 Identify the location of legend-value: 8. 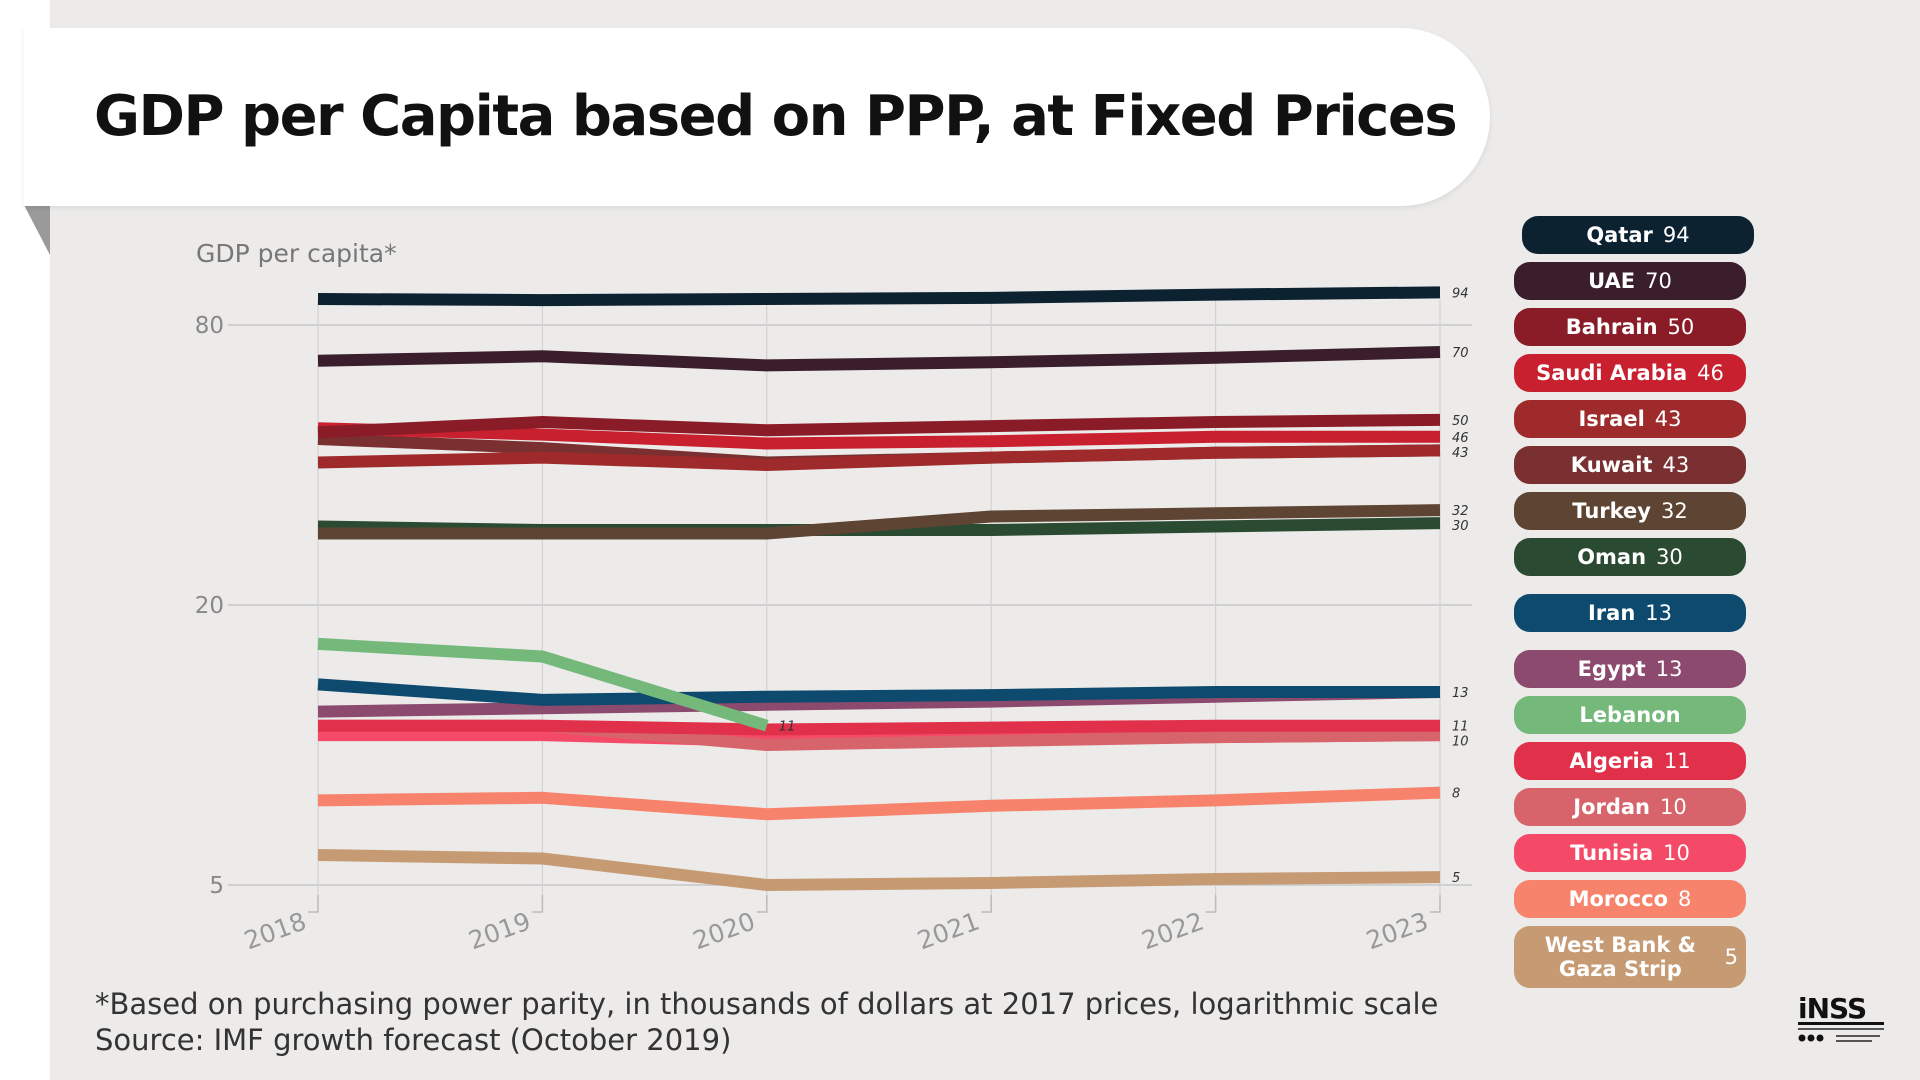
(1685, 899).